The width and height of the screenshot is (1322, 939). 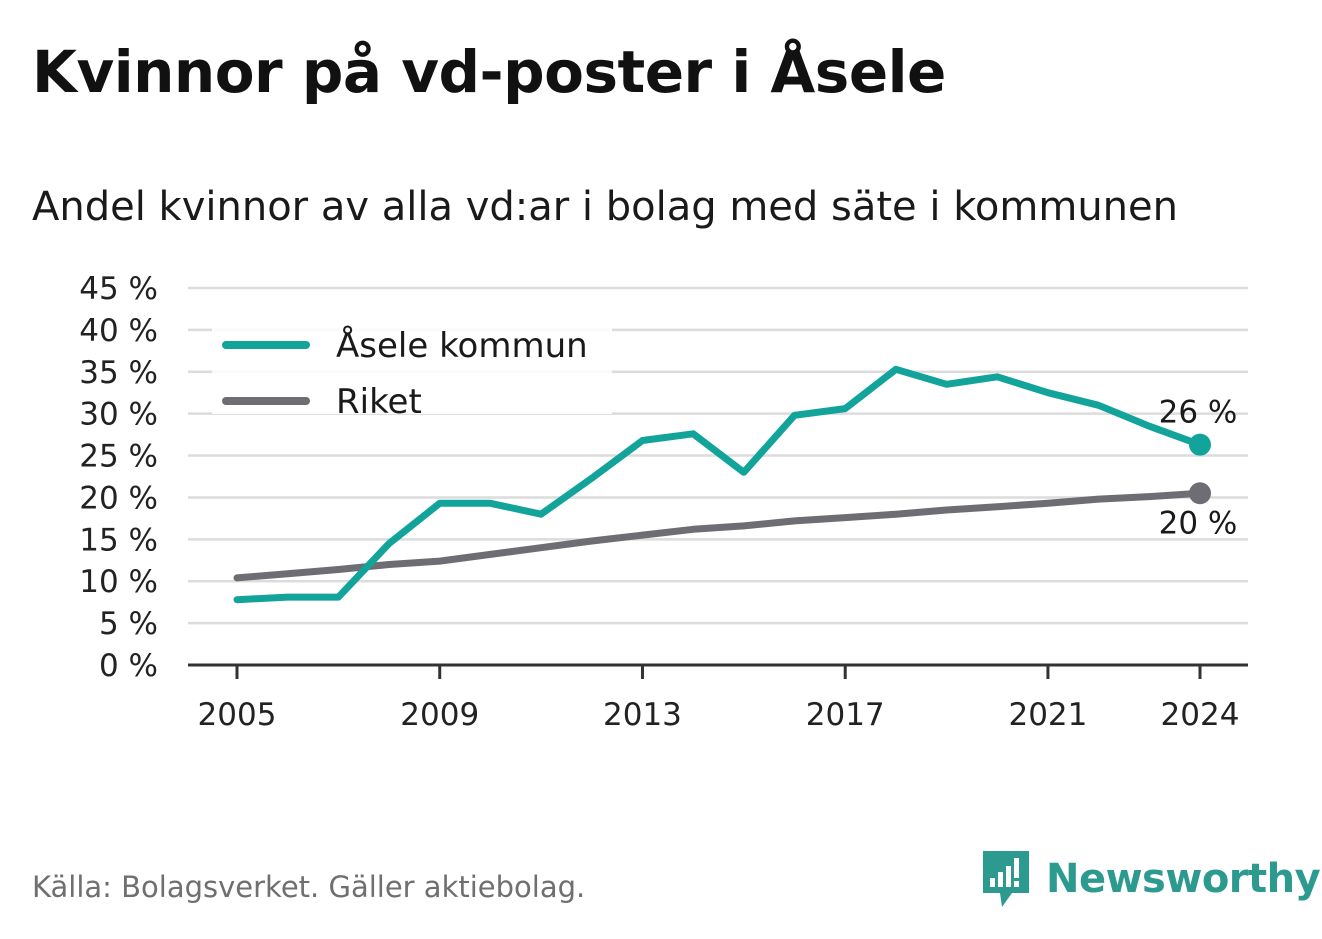 I want to click on y-axis: 0 % 5 % 10 % 15 % 20 % 25 % 30 % 35 % 40 % 45 %, so click(x=118, y=477).